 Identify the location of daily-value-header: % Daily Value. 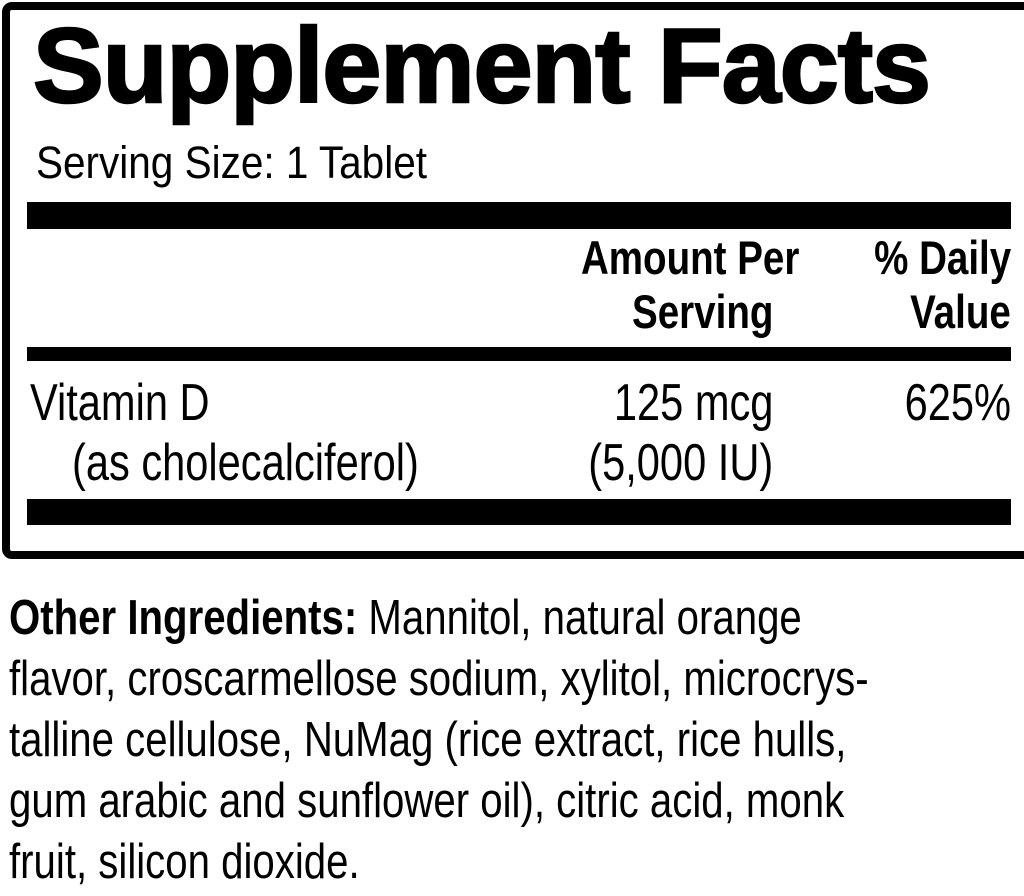
(892, 285).